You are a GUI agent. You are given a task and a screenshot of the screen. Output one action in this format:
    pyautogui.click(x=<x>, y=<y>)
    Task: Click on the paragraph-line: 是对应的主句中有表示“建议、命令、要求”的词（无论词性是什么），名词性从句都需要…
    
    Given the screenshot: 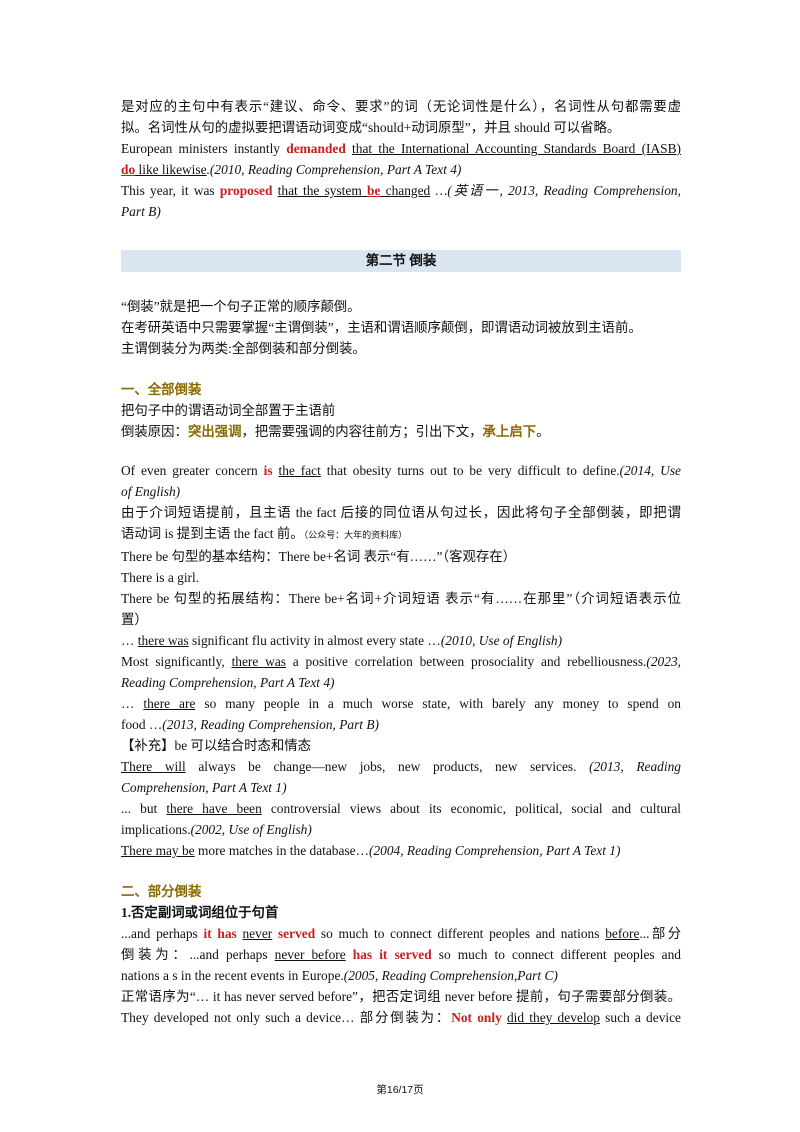 What is the action you would take?
    pyautogui.click(x=401, y=106)
    